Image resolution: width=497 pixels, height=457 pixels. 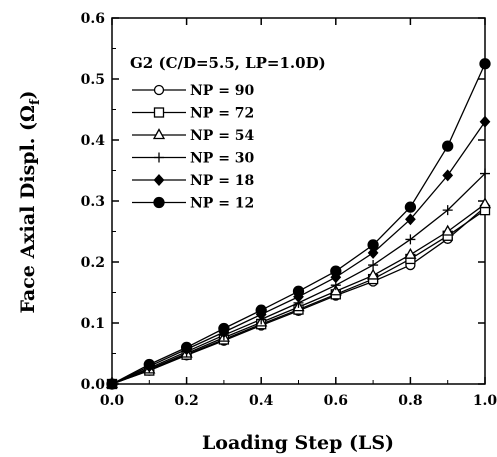 What do you see at coordinates (485, 401) in the screenshot?
I see `x-tick-label: 1.0` at bounding box center [485, 401].